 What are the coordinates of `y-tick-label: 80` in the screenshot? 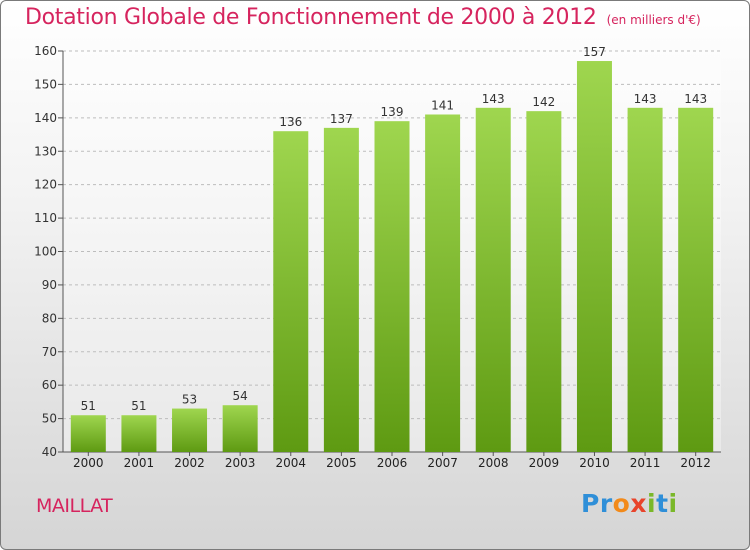 It's located at (49, 318).